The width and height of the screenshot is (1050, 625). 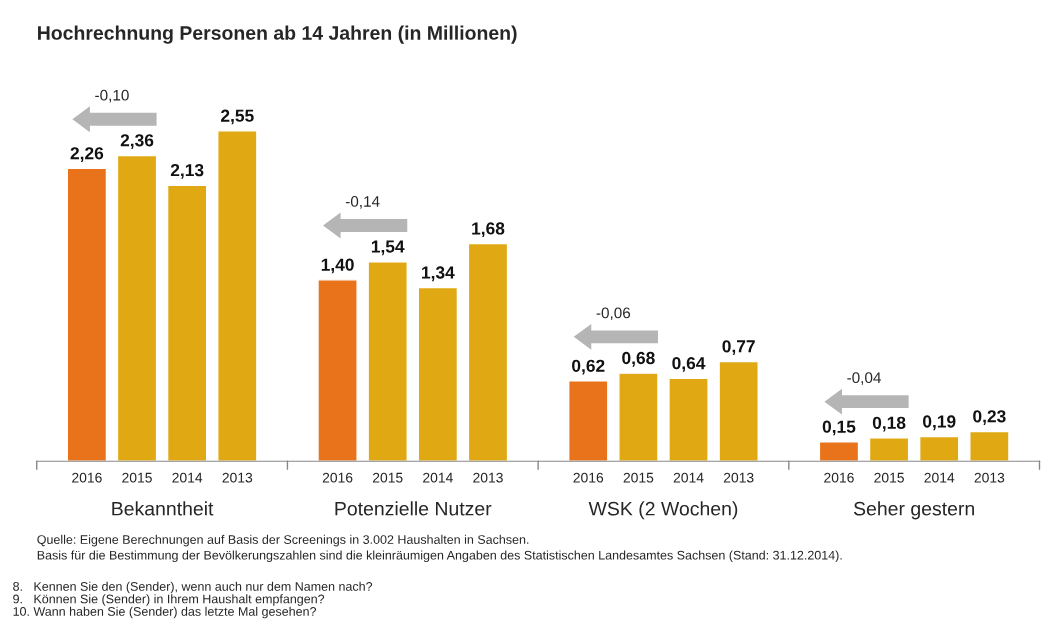 I want to click on text: -0,10, so click(x=112, y=96).